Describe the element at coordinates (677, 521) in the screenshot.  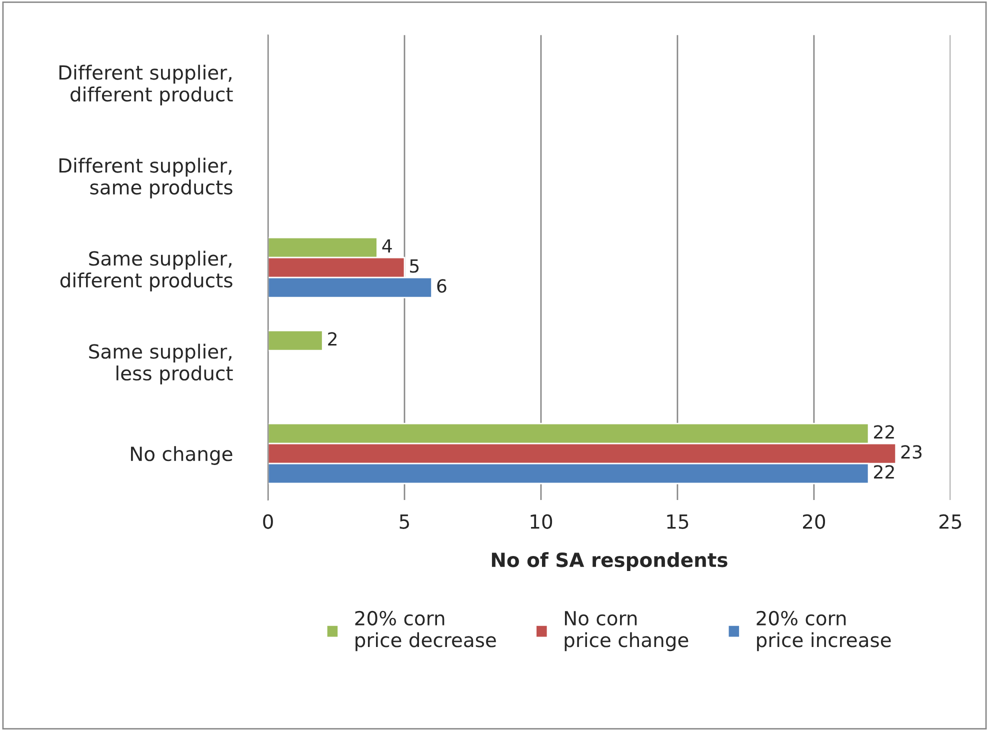
I see `x-tick-label: 15` at that location.